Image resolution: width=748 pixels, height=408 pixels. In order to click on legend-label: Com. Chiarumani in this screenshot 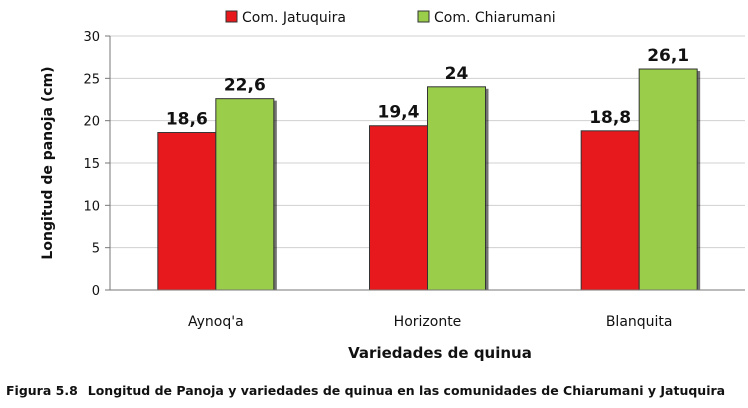, I will do `click(495, 18)`.